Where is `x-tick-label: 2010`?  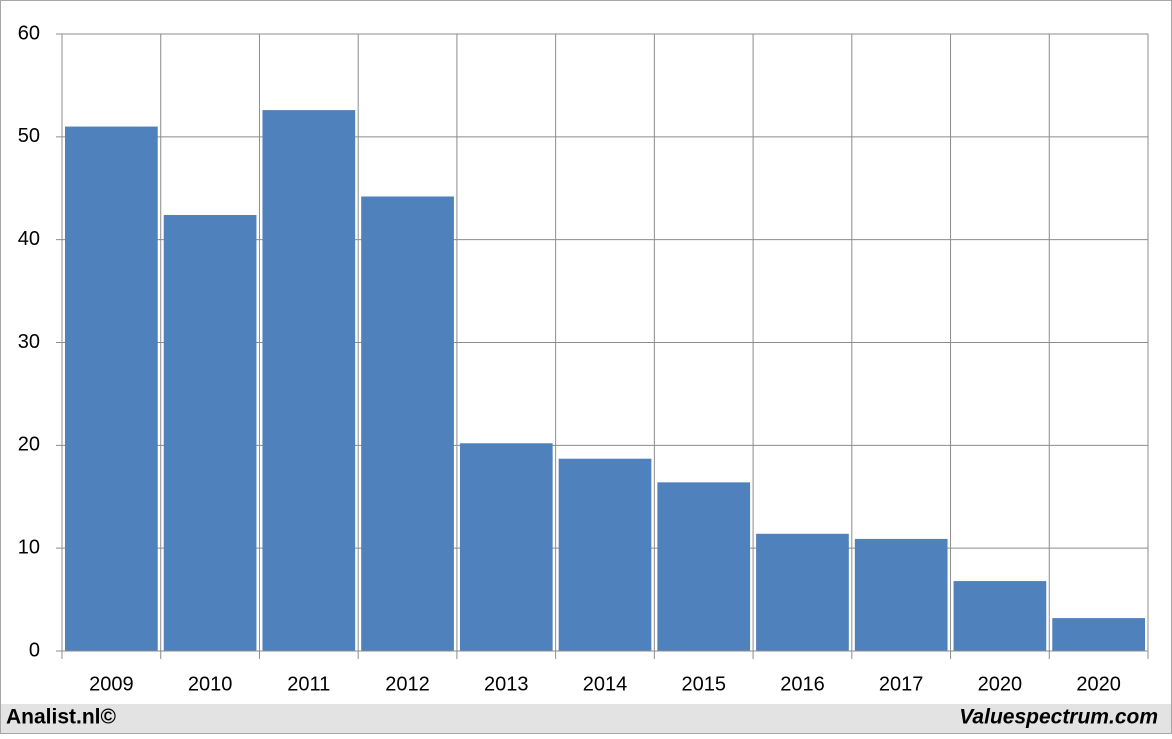 x-tick-label: 2010 is located at coordinates (210, 684).